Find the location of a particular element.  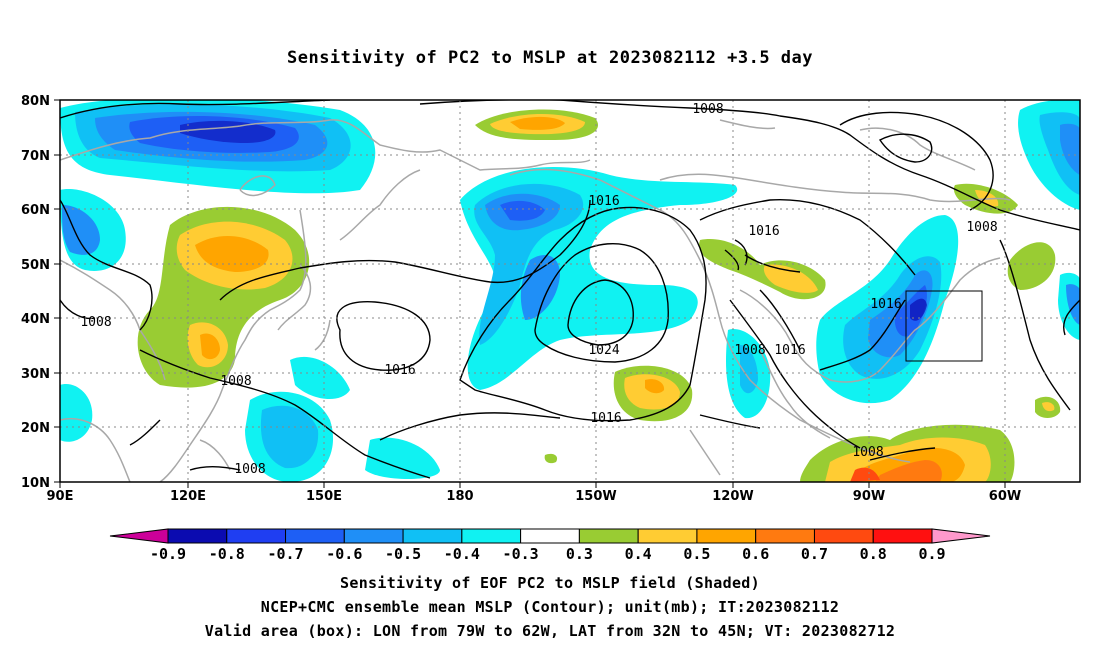

colorbar-label: -0.6 is located at coordinates (344, 554).